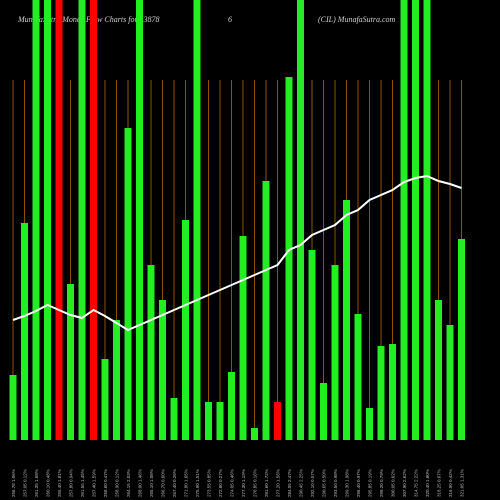  I want to click on chart-title: MunafaSutra Money Flow Charts for 53878, so click(88, 19).